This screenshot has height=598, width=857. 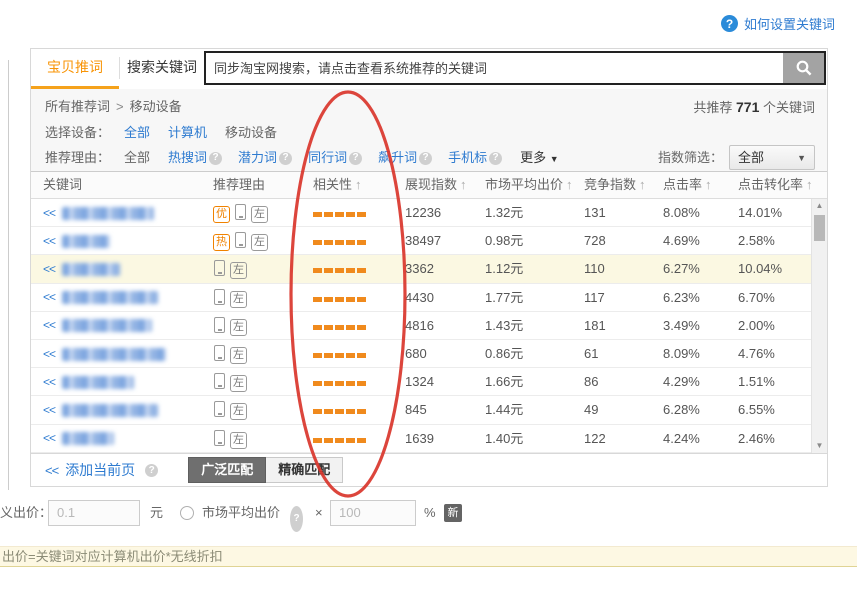 I want to click on column-header-5: 市场平均出价 ↑, so click(x=522, y=185).